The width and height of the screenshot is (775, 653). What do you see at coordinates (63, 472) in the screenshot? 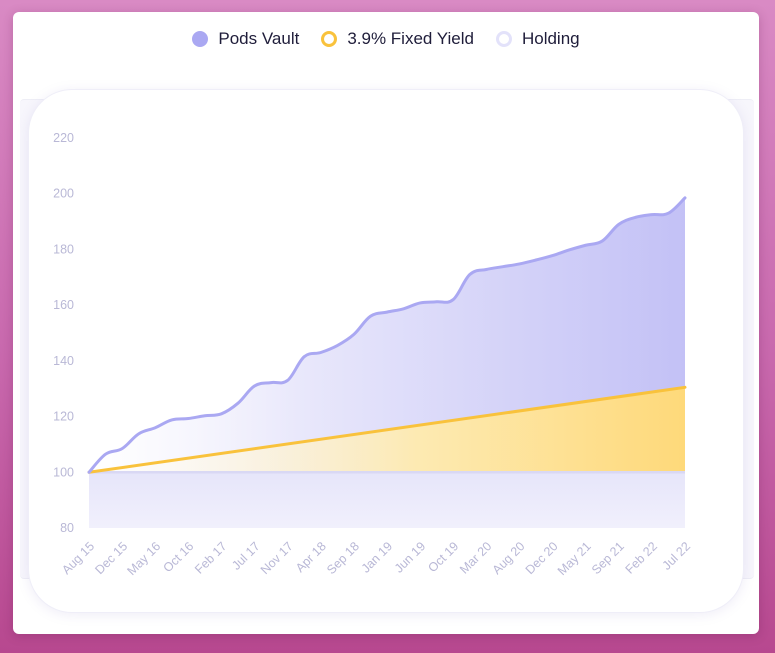
I see `y-tick-label: 100` at bounding box center [63, 472].